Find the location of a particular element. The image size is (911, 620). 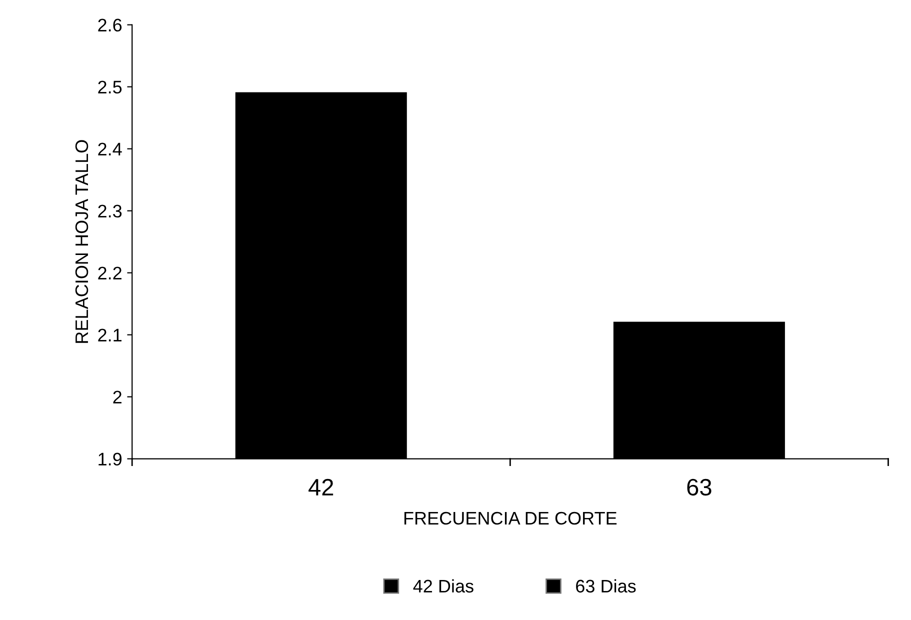

y-tick-label: 2 is located at coordinates (117, 397).